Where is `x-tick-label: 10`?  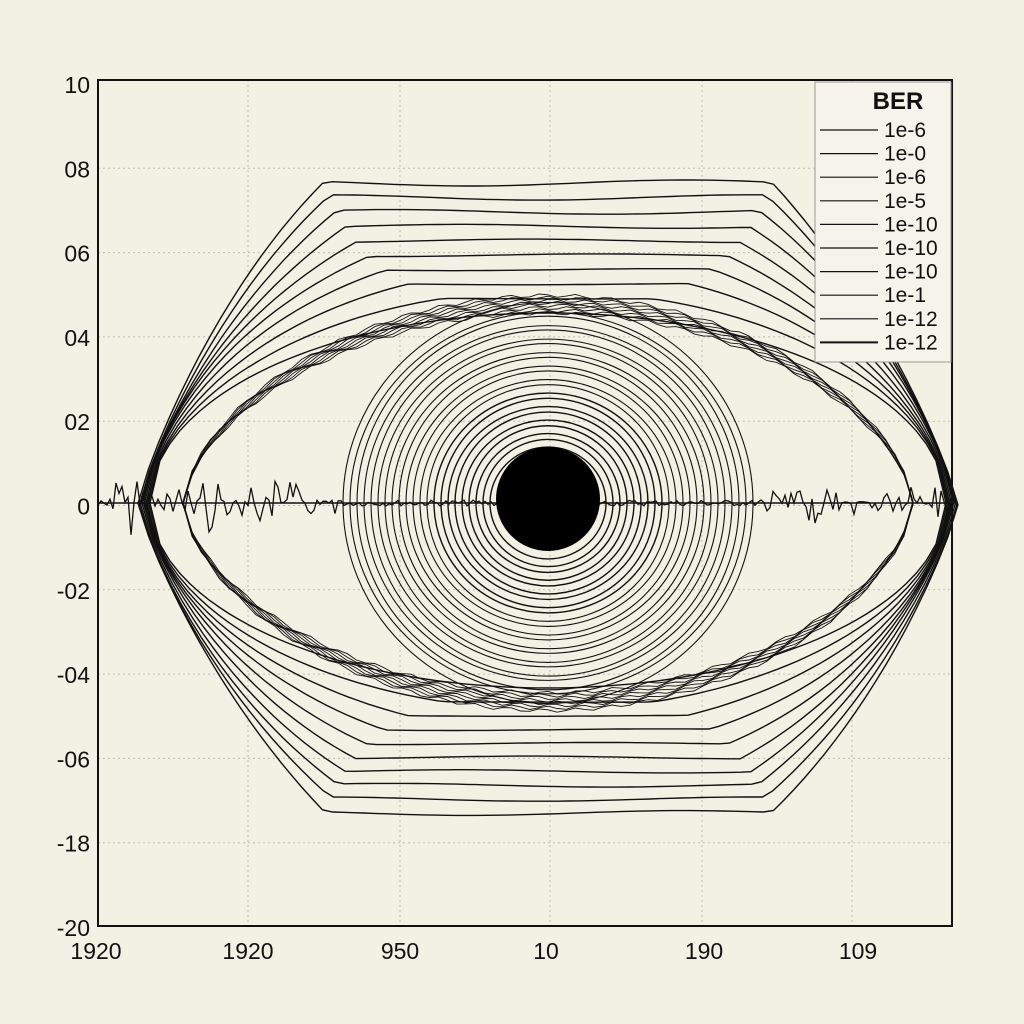 x-tick-label: 10 is located at coordinates (546, 951).